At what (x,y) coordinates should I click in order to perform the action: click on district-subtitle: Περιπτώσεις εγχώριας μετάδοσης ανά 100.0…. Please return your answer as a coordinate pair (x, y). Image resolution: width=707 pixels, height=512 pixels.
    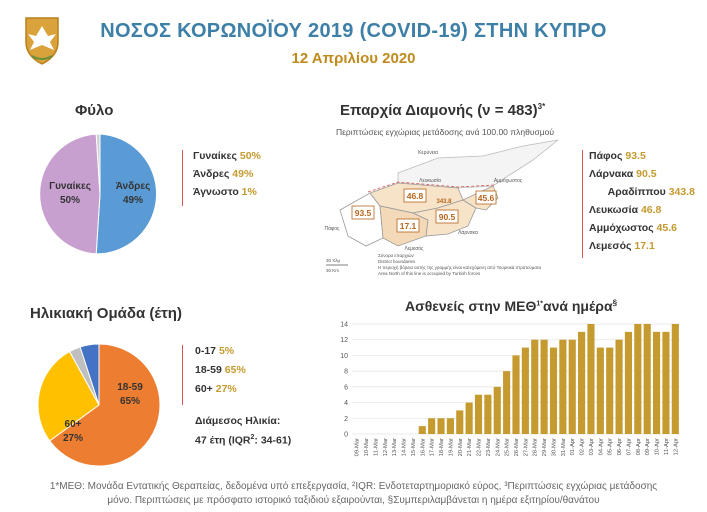
    Looking at the image, I should click on (445, 132).